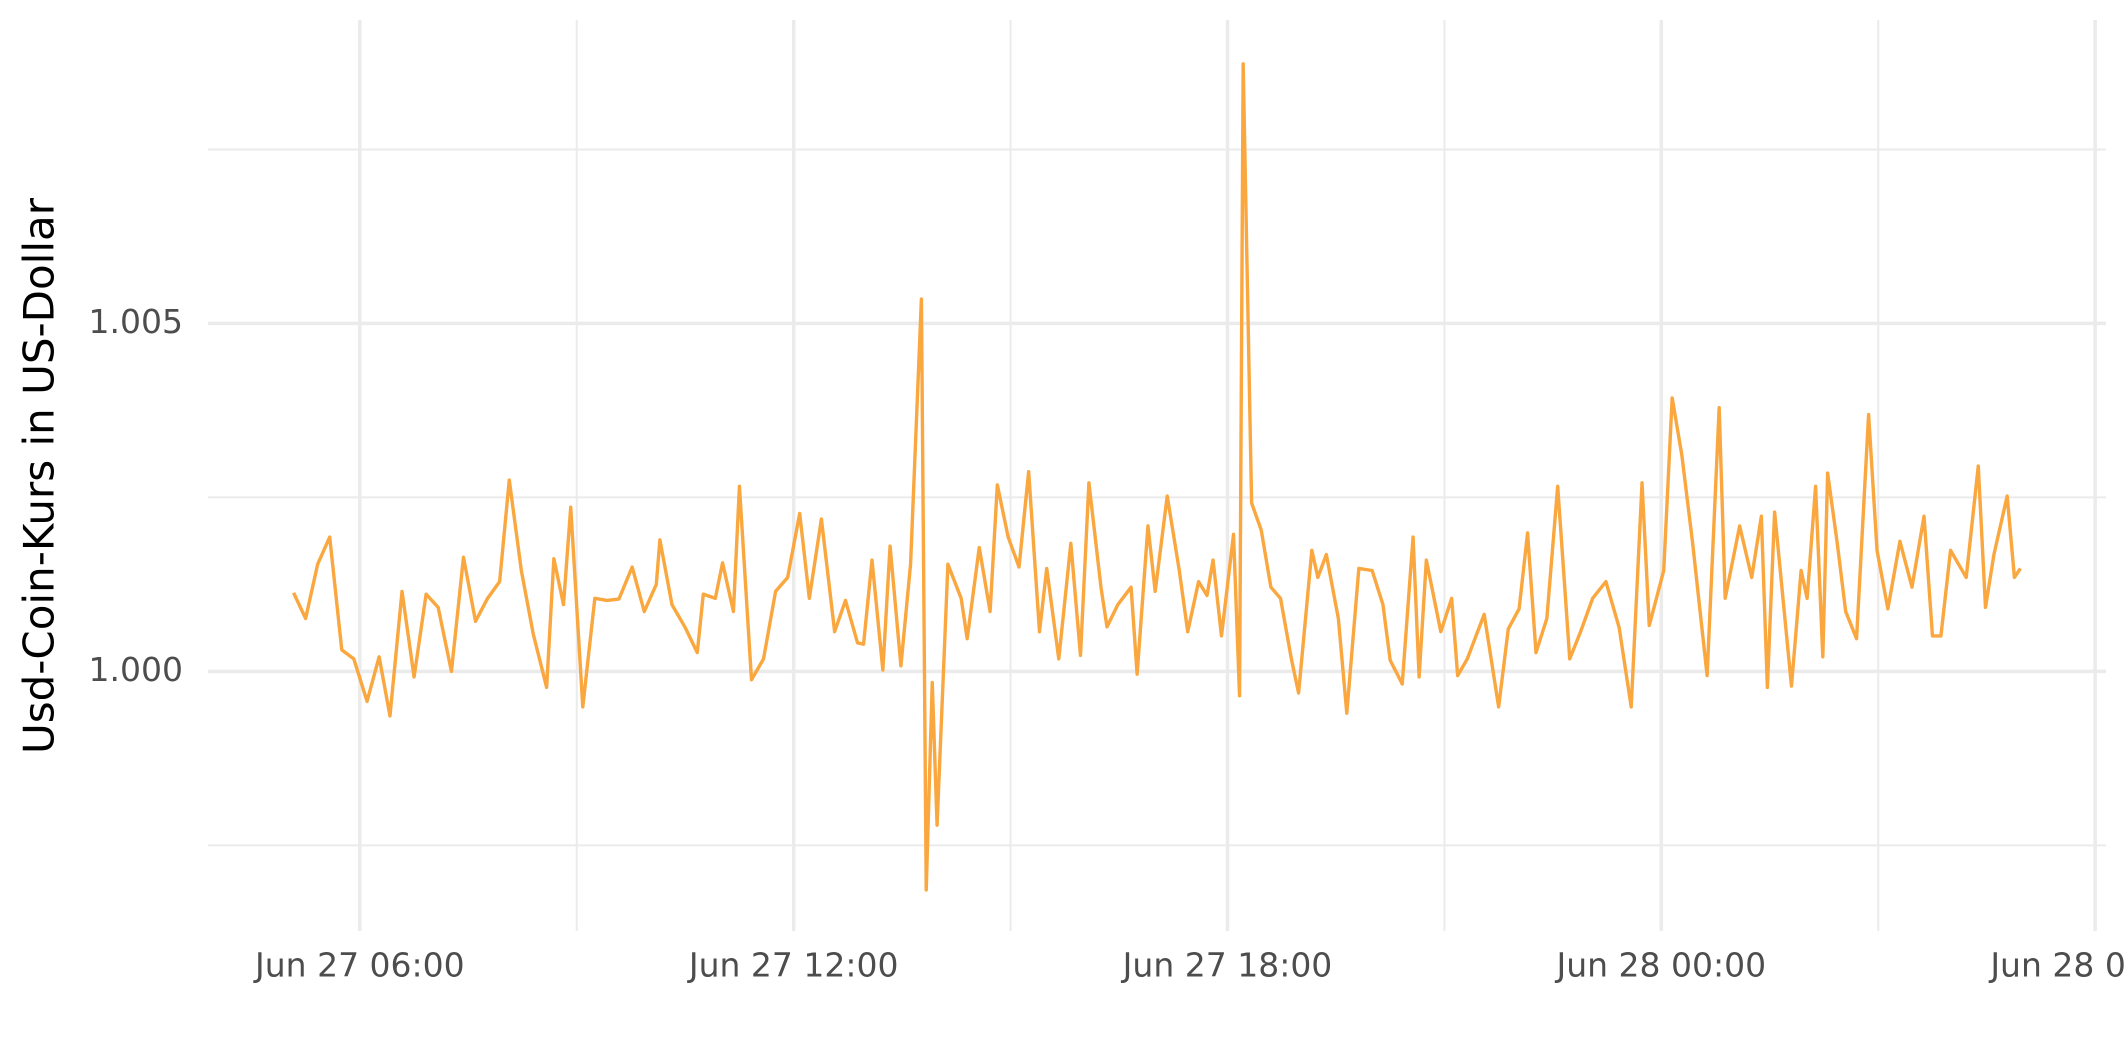 This screenshot has height=1062, width=2125. What do you see at coordinates (136, 321) in the screenshot?
I see `y-tick-label: 1.005` at bounding box center [136, 321].